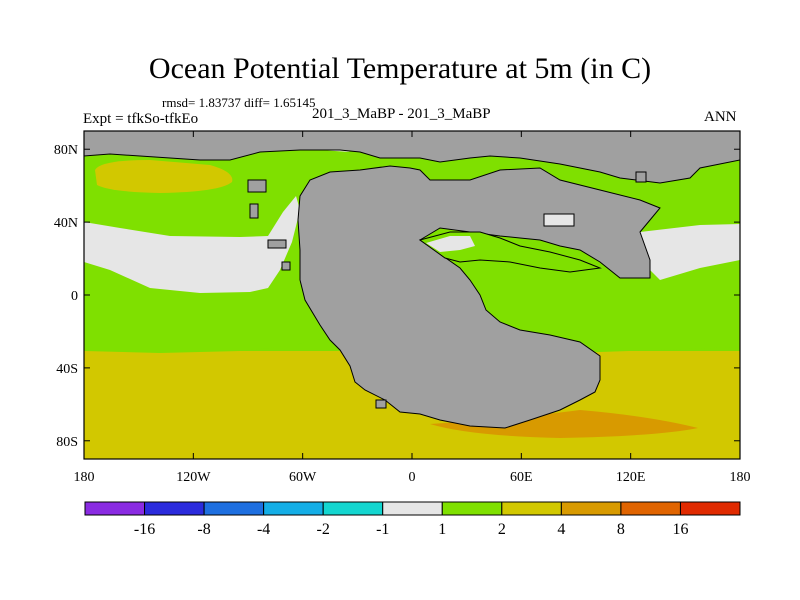  I want to click on experiment-label: Expt = tfkSo-tfkEo, so click(141, 119).